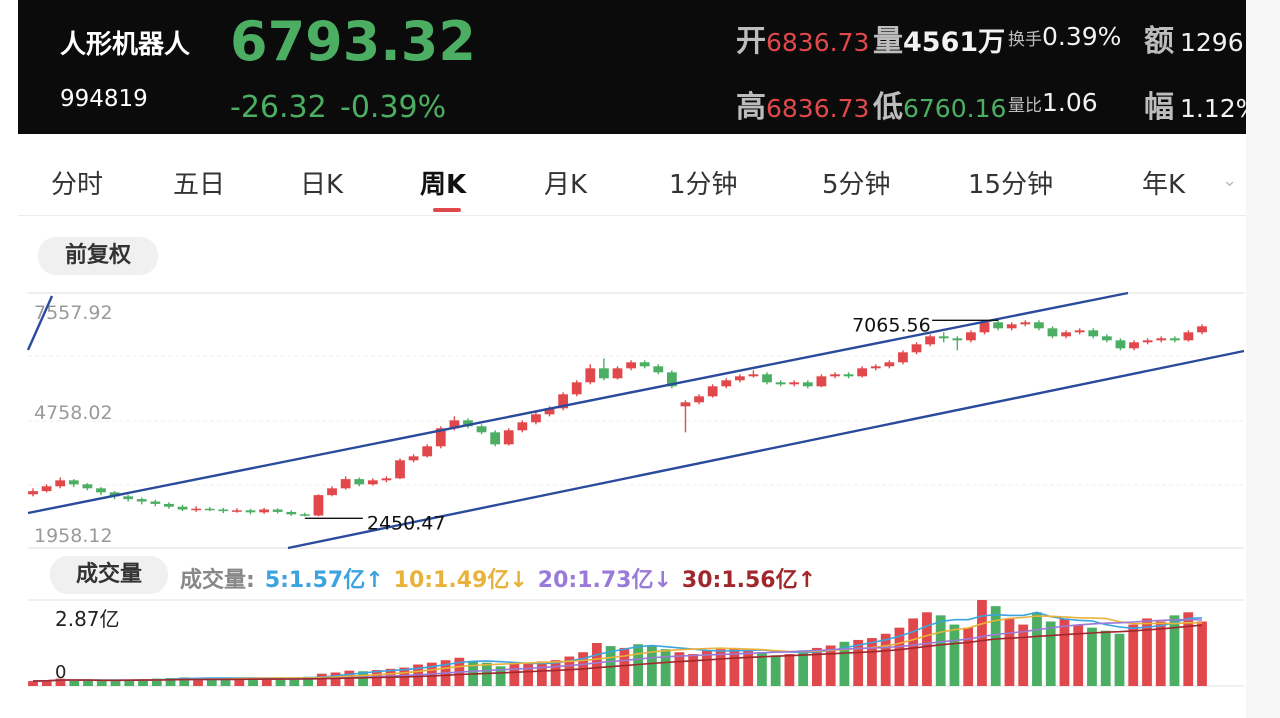 The image size is (1280, 718). I want to click on amp-stat: 幅1.12%, so click(1195, 104).